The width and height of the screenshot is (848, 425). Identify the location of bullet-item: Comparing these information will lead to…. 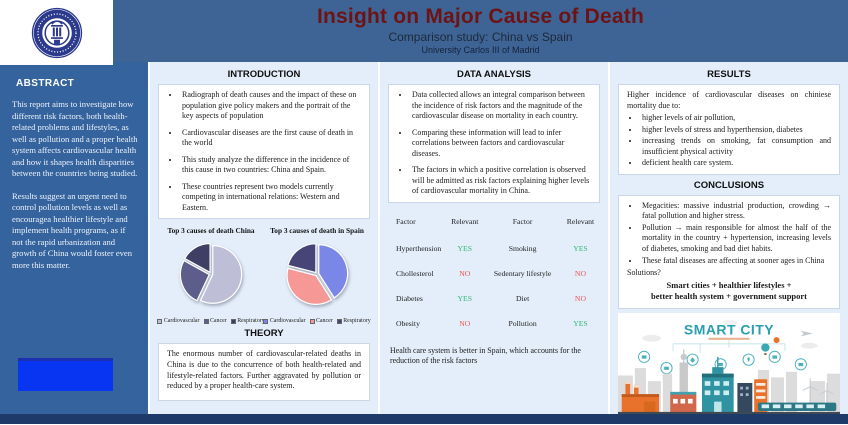
(500, 144).